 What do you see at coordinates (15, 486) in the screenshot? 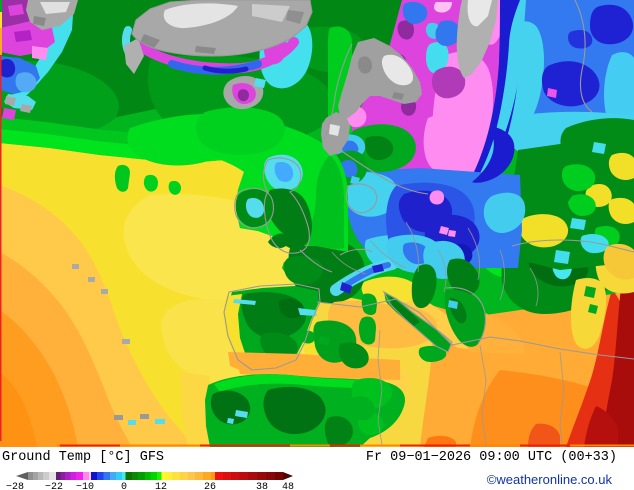
I see `svg-text: −28` at bounding box center [15, 486].